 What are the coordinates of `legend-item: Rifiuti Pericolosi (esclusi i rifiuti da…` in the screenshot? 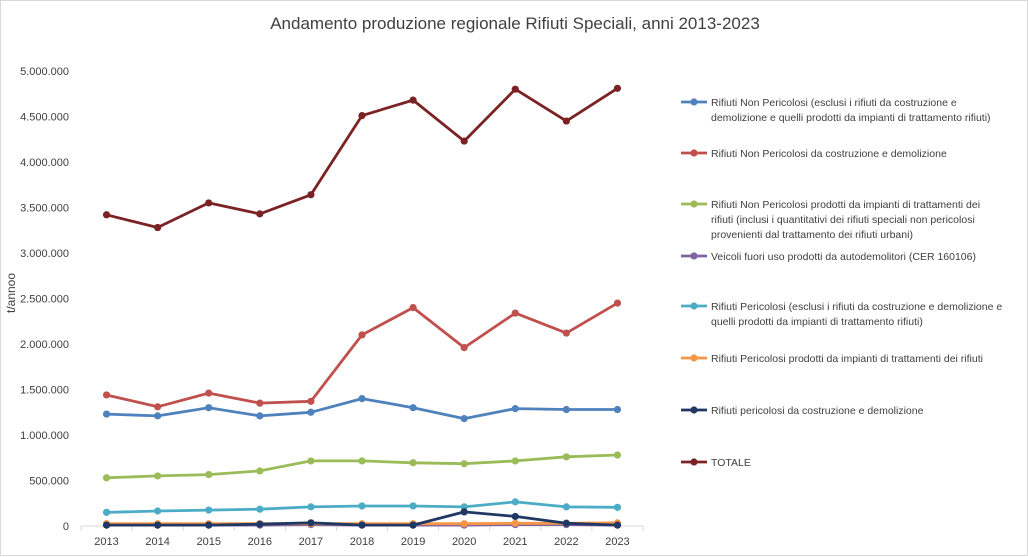 It's located at (841, 314).